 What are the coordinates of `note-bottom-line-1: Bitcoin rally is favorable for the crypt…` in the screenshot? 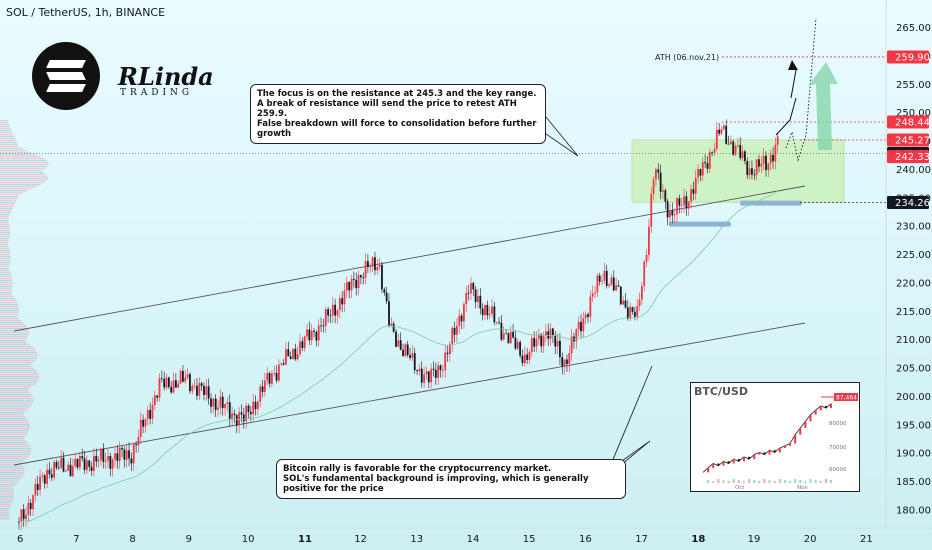 It's located at (417, 469).